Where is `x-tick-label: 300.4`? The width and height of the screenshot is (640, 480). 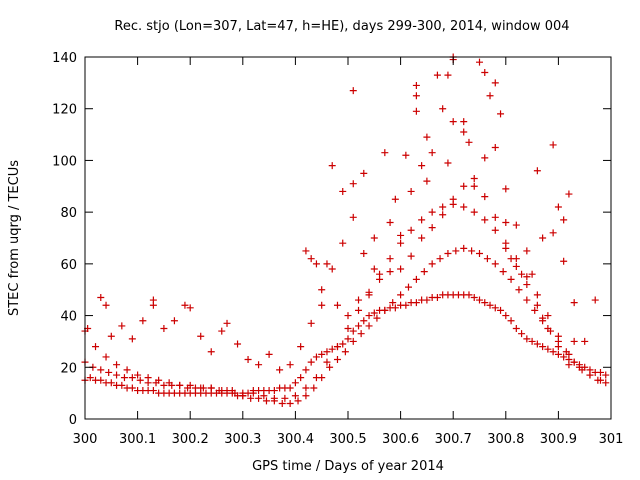 x-tick-label: 300.4 is located at coordinates (295, 439).